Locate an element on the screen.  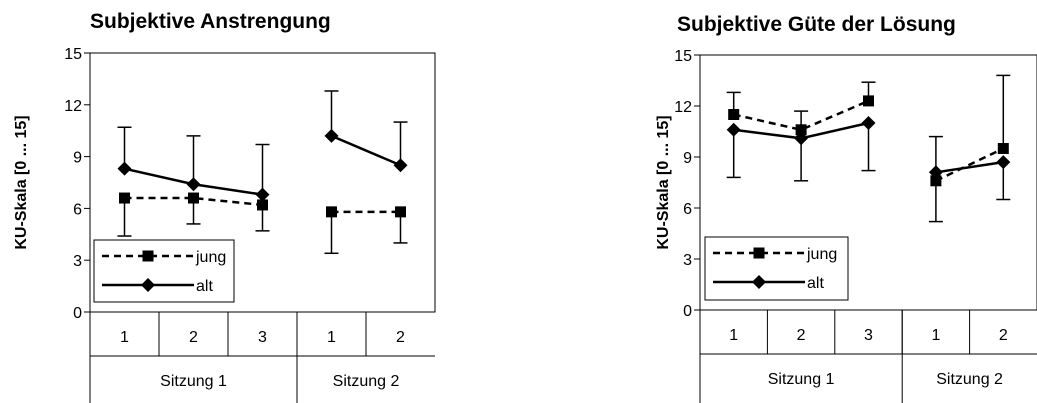
chart-title: Subjektive Anstrengung is located at coordinates (210, 21).